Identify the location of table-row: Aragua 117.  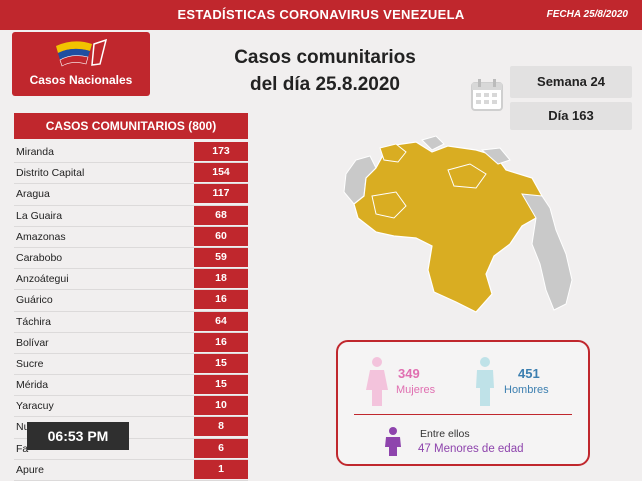
(131, 195).